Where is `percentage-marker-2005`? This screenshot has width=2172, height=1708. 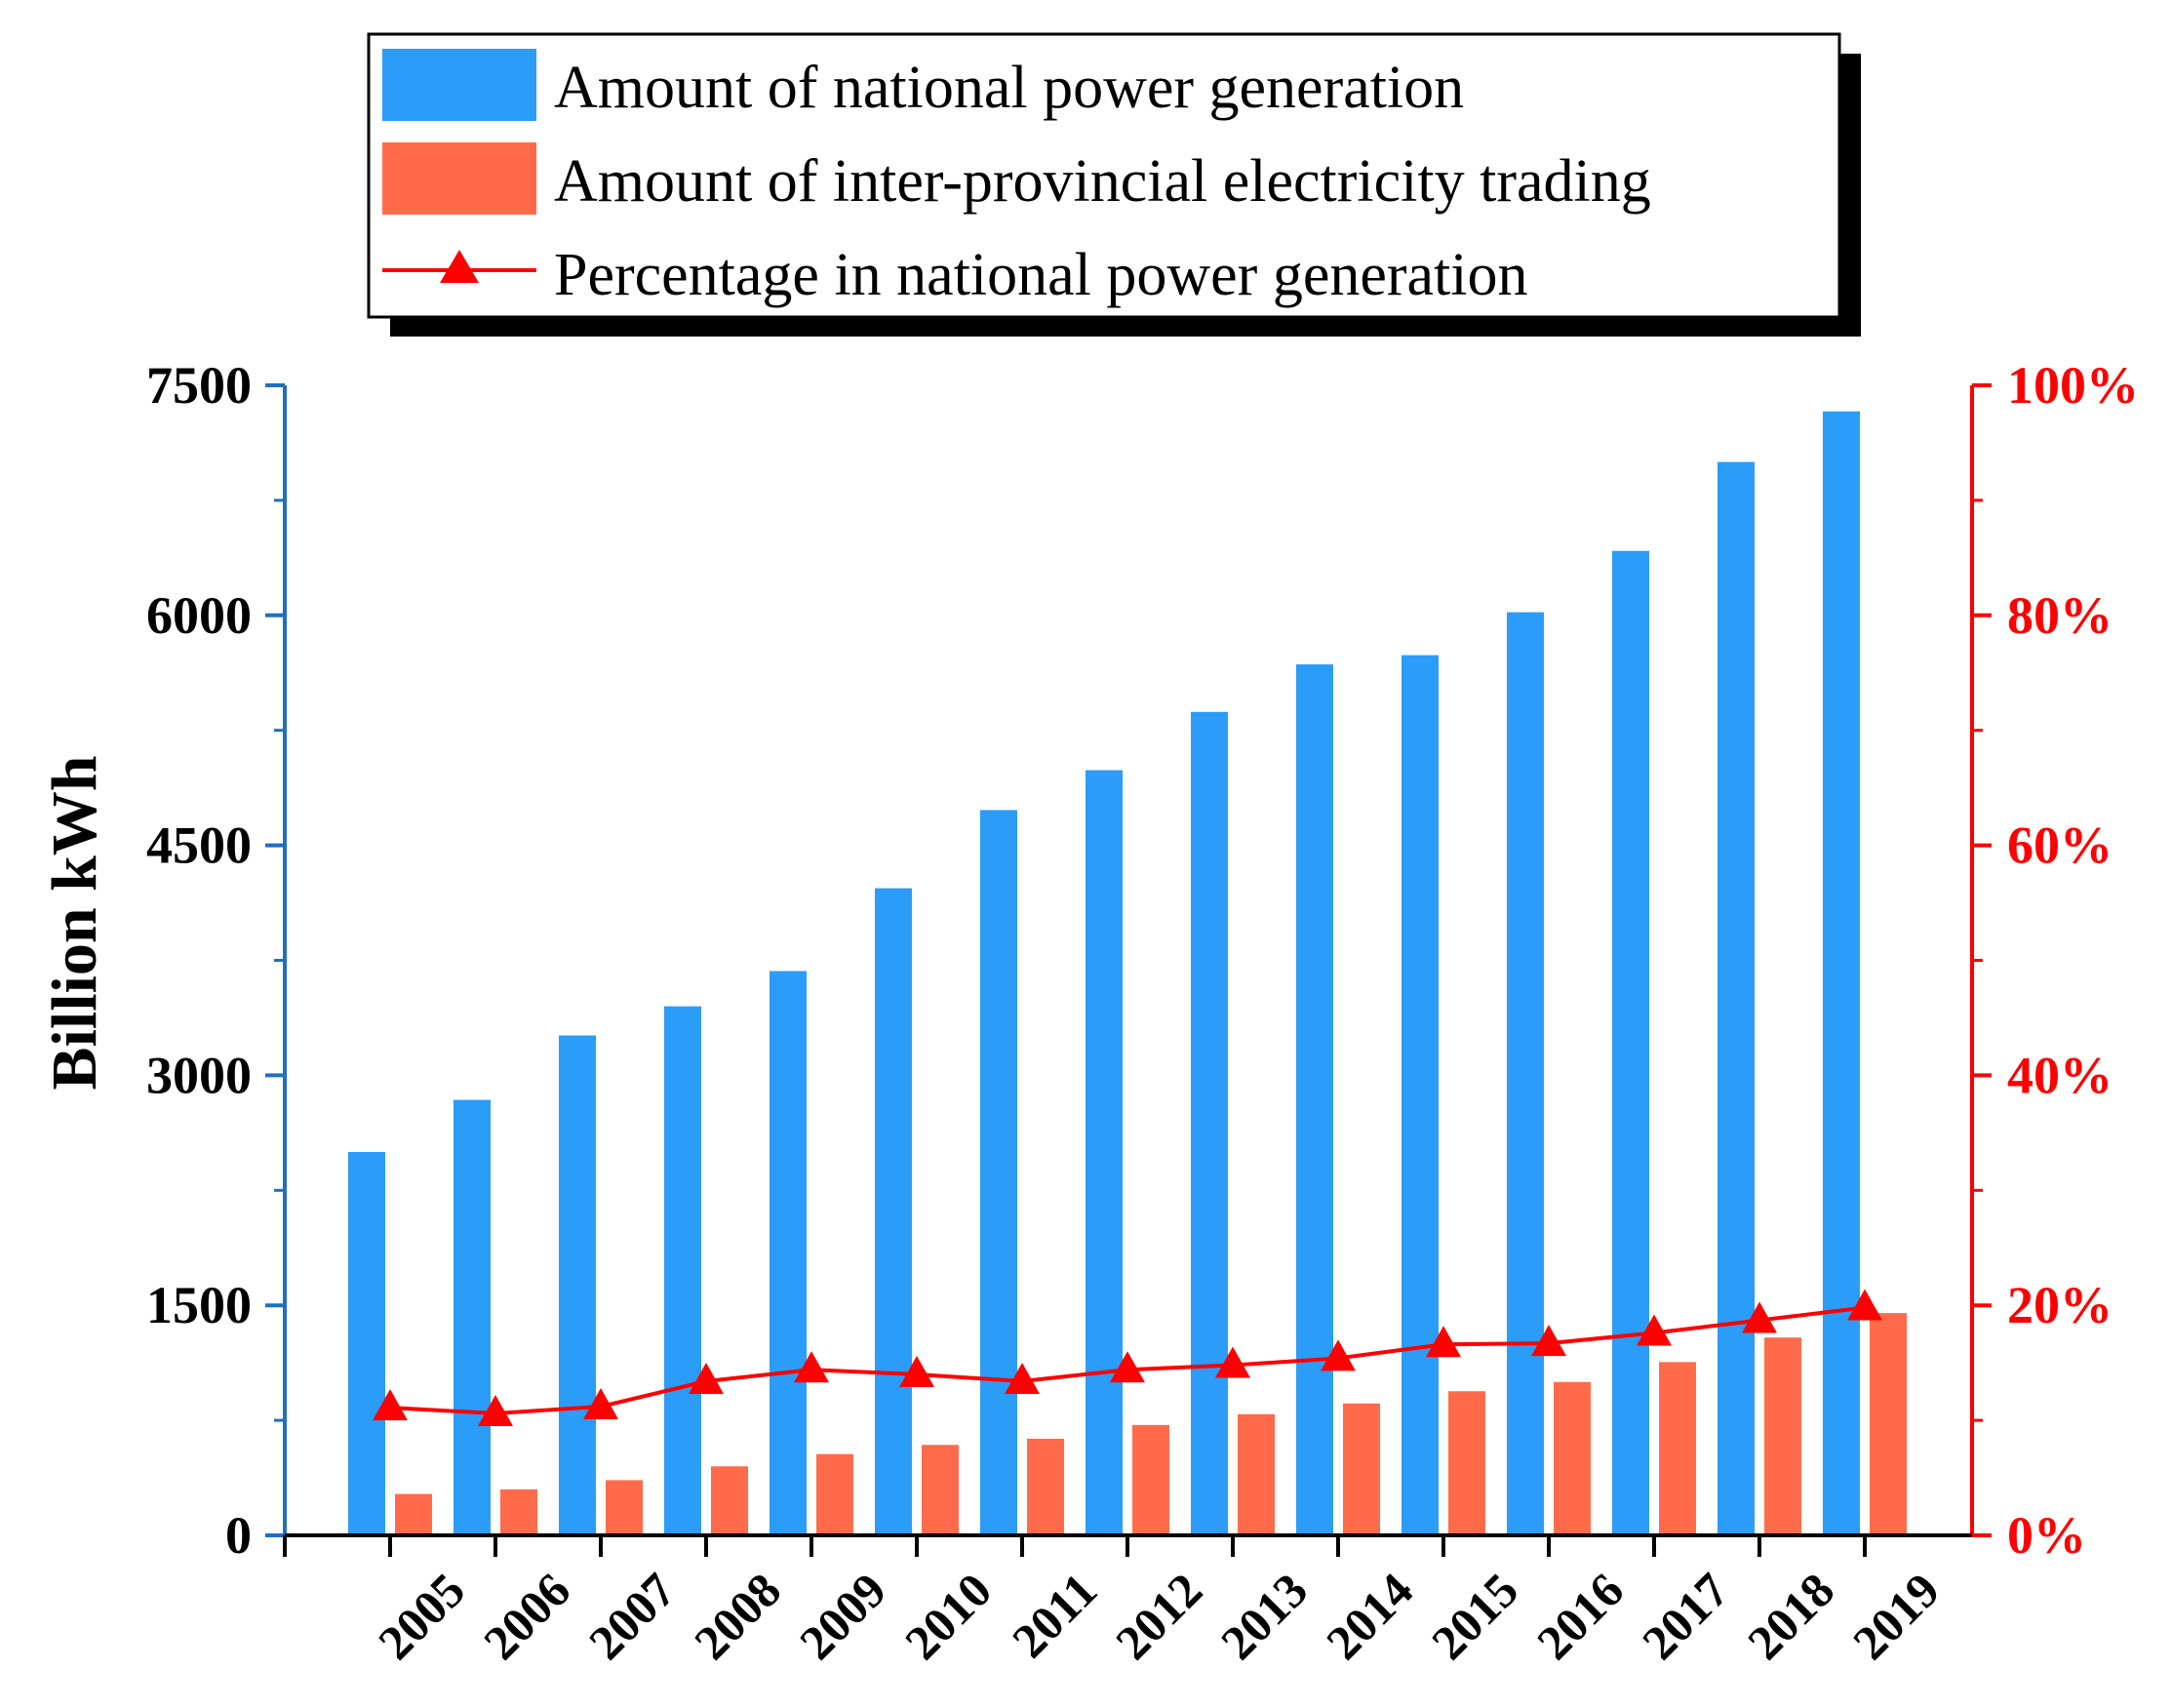 percentage-marker-2005 is located at coordinates (390, 1405).